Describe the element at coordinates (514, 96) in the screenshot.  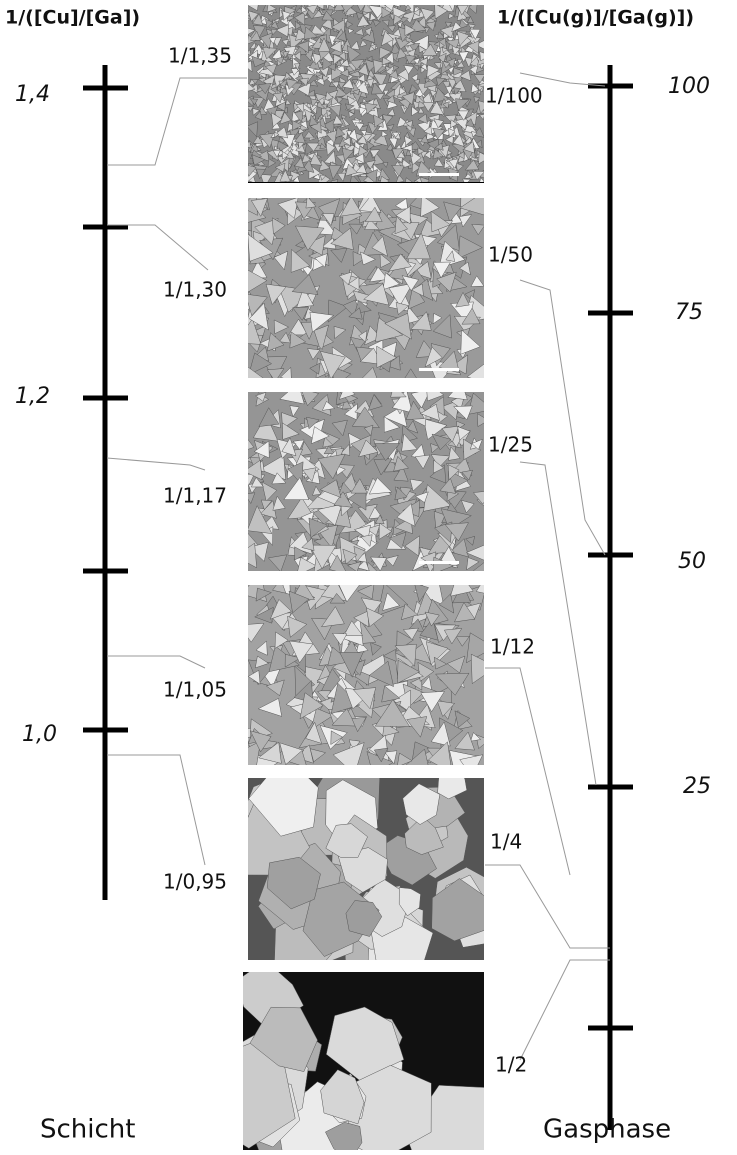
I see `right-image-label: 1/100` at that location.